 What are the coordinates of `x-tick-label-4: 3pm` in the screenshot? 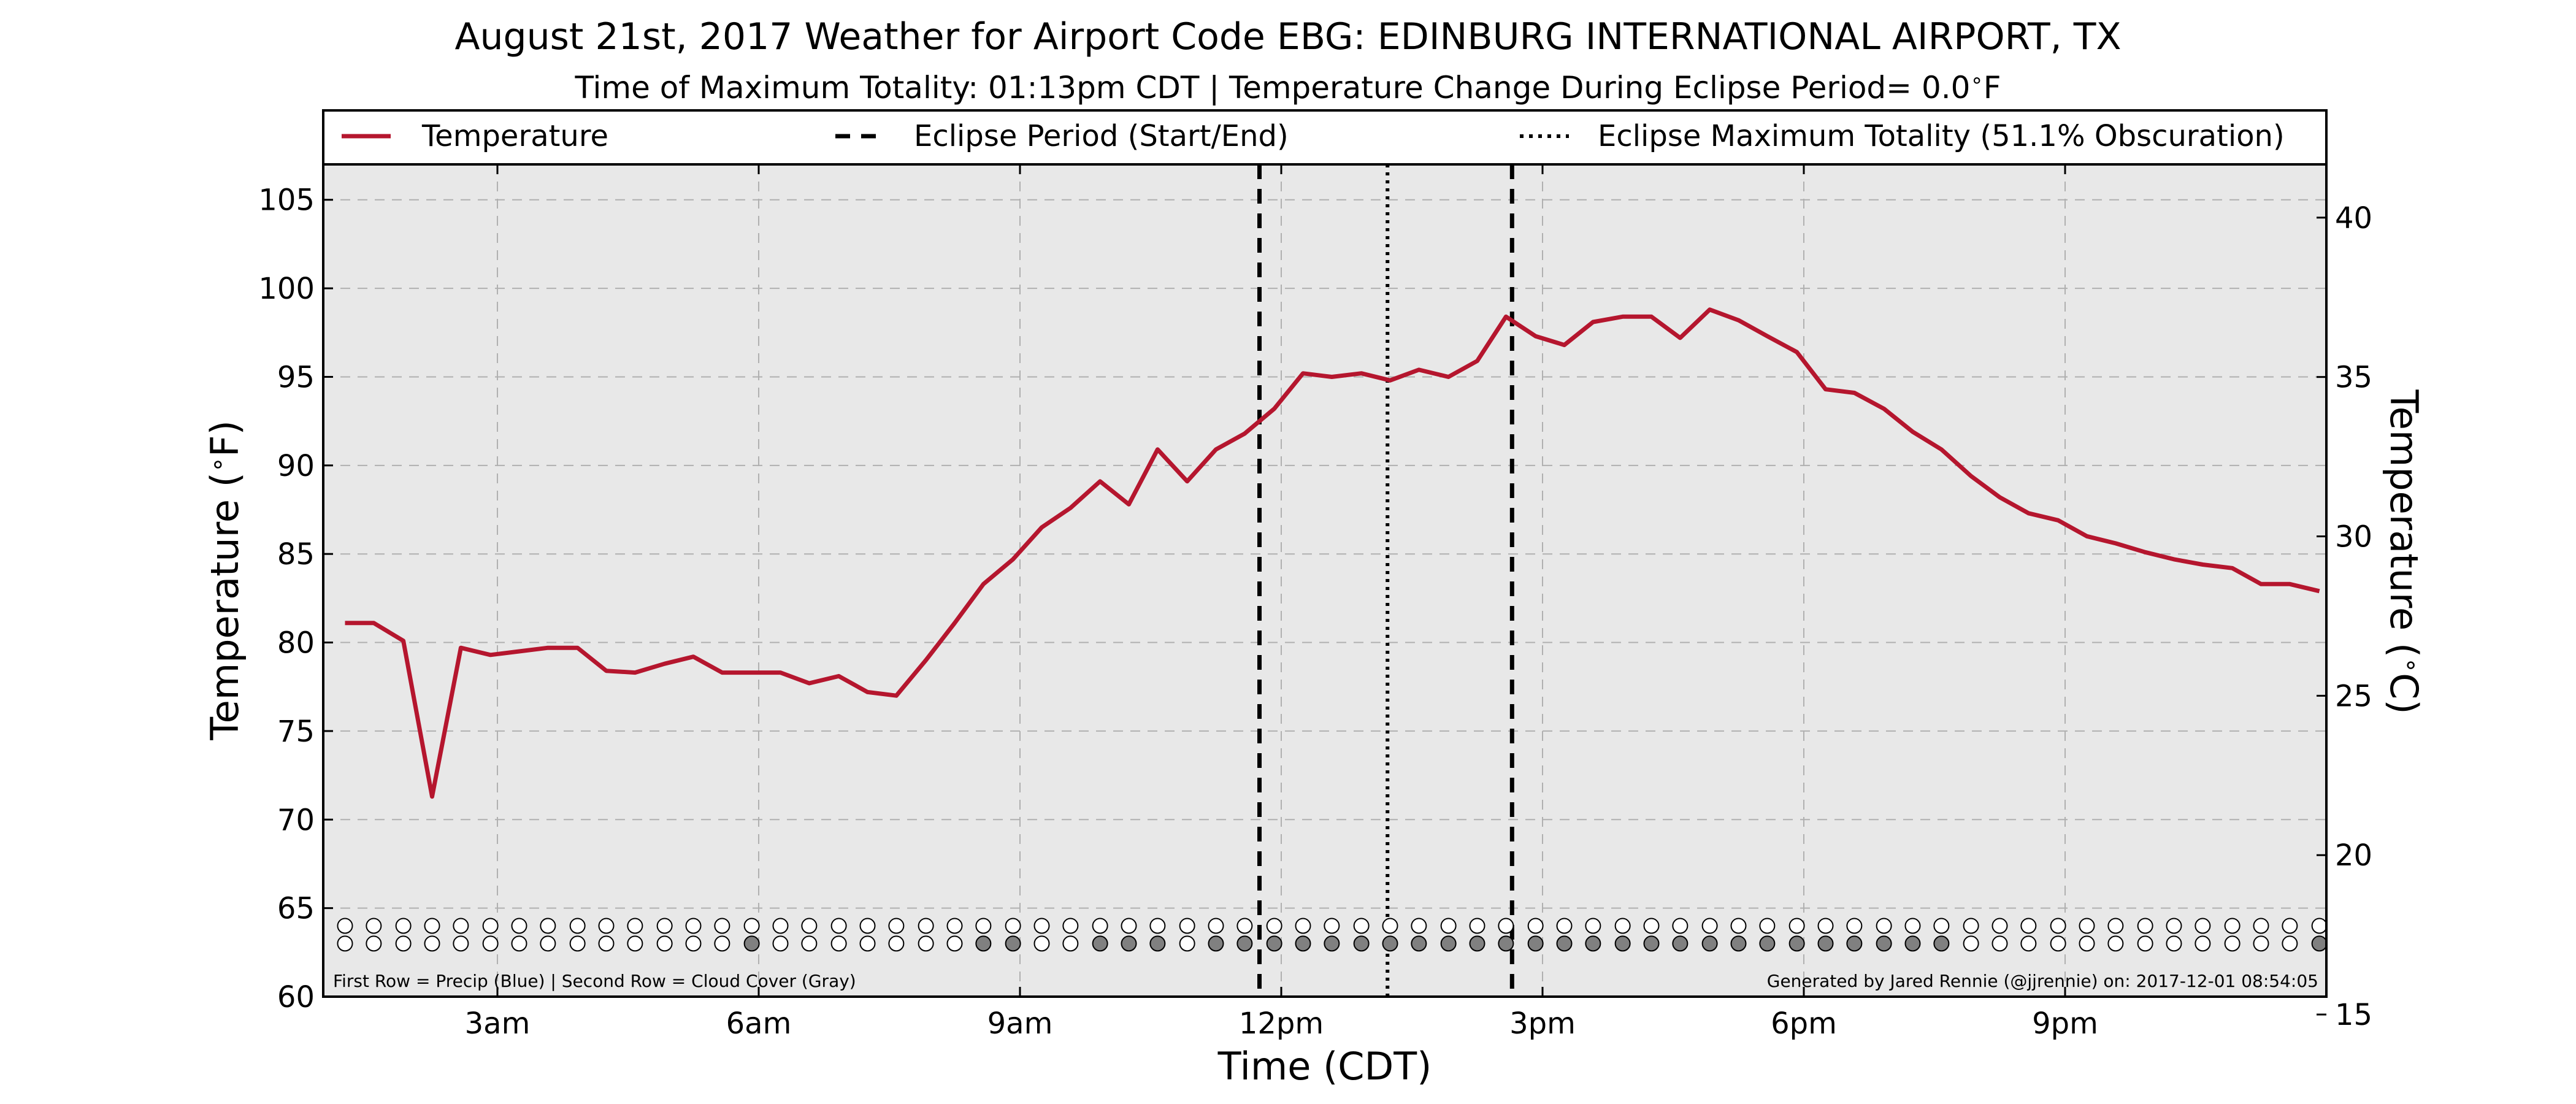 It's located at (1542, 1023).